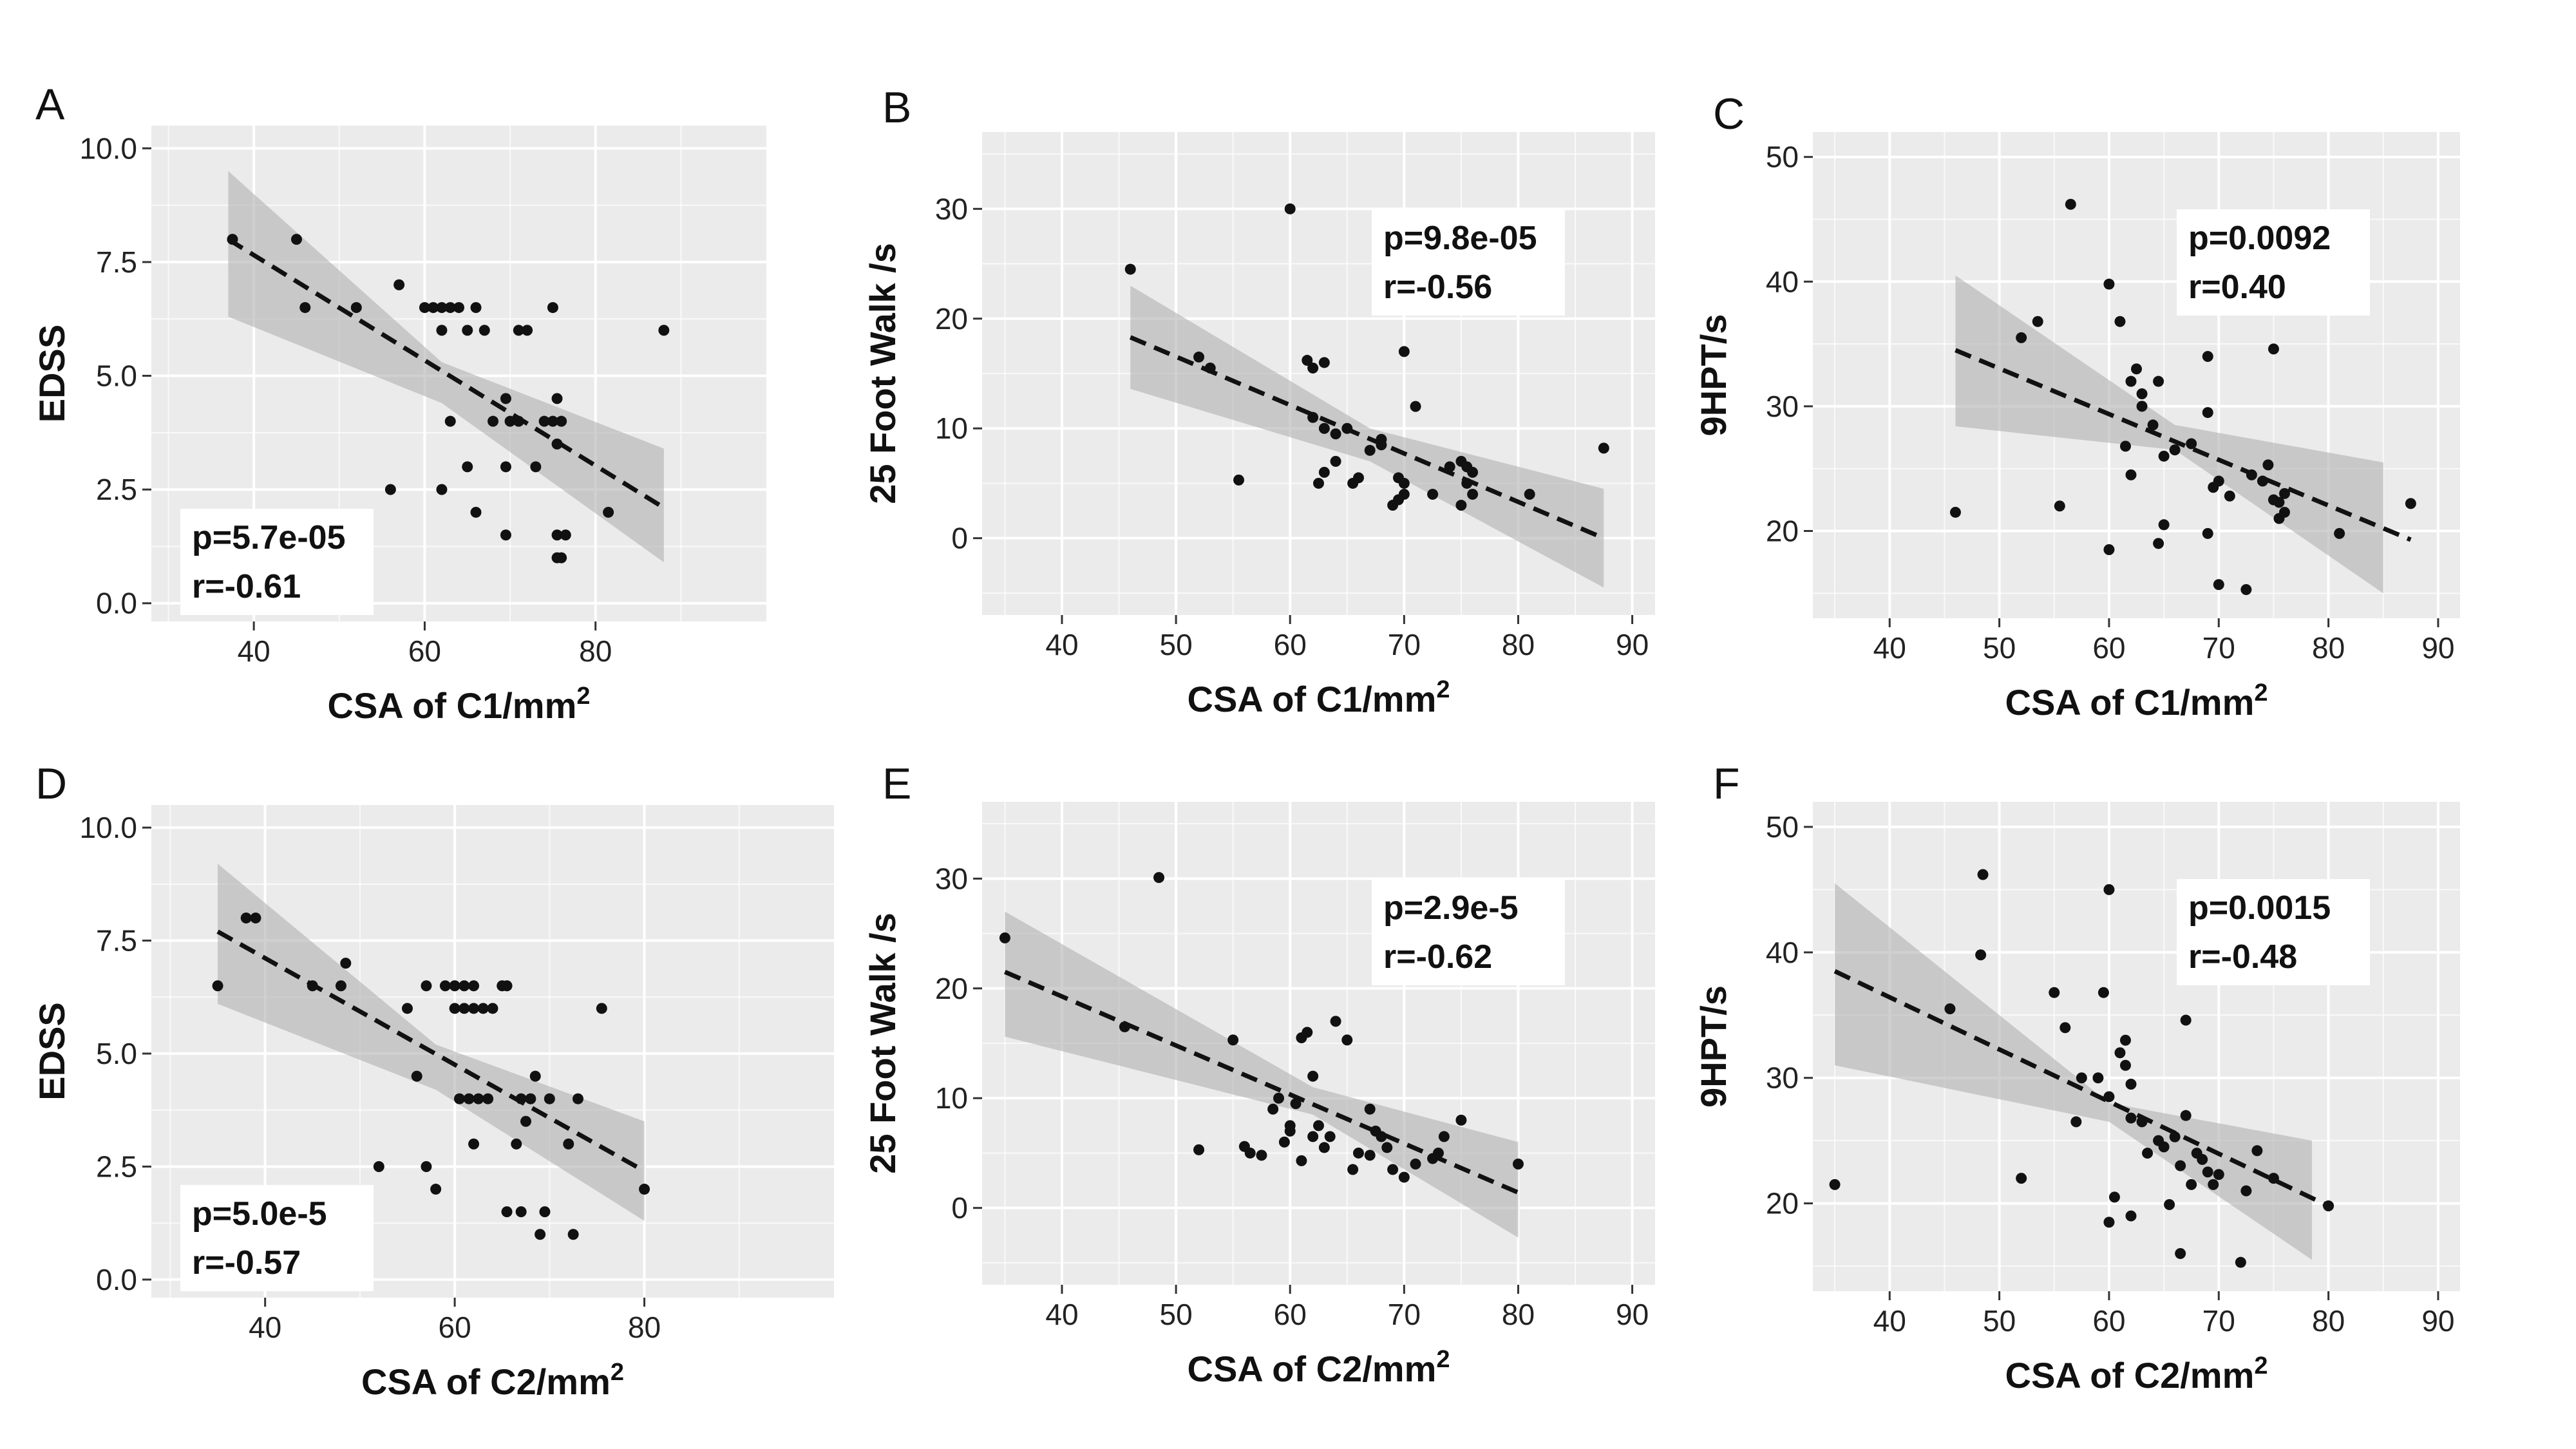 This screenshot has width=2576, height=1449. Describe the element at coordinates (277, 1238) in the screenshot. I see `stats-box: p=5.0e-5 r=-0.57` at that location.